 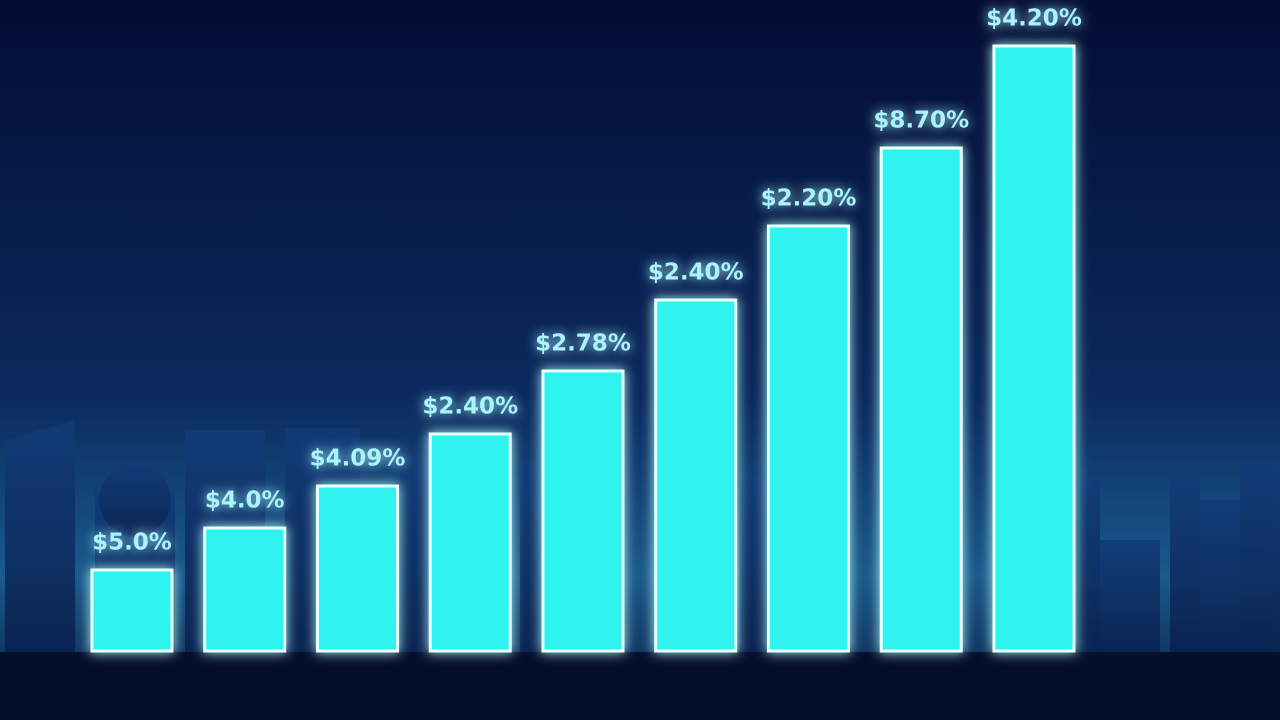 I want to click on bar-label: $5.0%, so click(x=132, y=543).